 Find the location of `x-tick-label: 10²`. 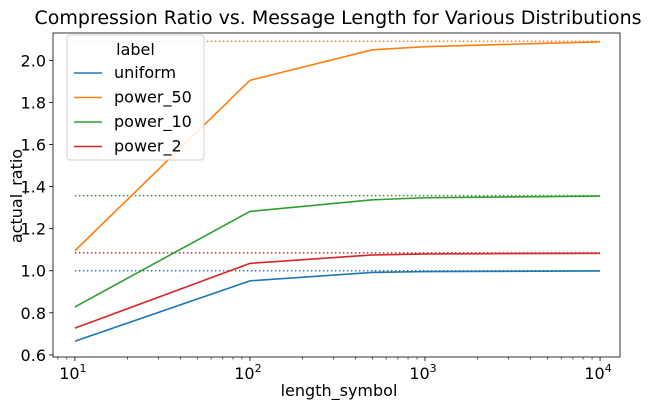

x-tick-label: 10² is located at coordinates (247, 372).